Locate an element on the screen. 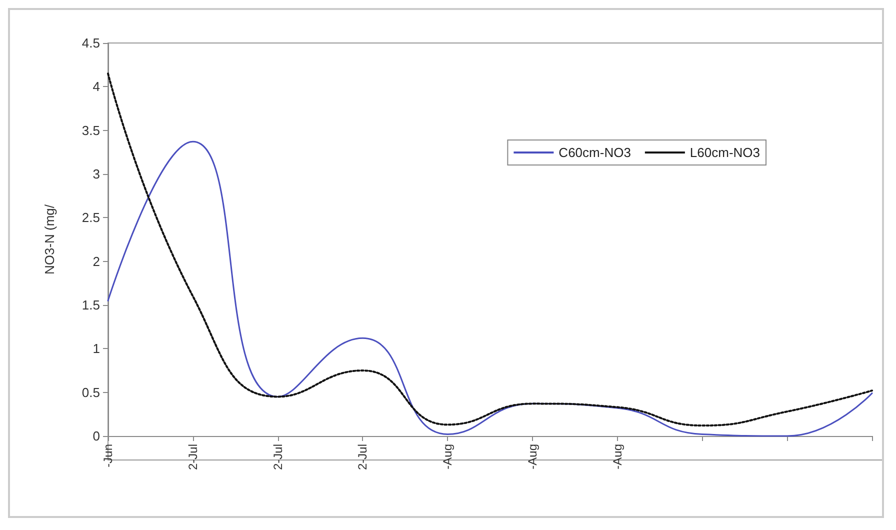  y-tick-label: 3 is located at coordinates (96, 174).